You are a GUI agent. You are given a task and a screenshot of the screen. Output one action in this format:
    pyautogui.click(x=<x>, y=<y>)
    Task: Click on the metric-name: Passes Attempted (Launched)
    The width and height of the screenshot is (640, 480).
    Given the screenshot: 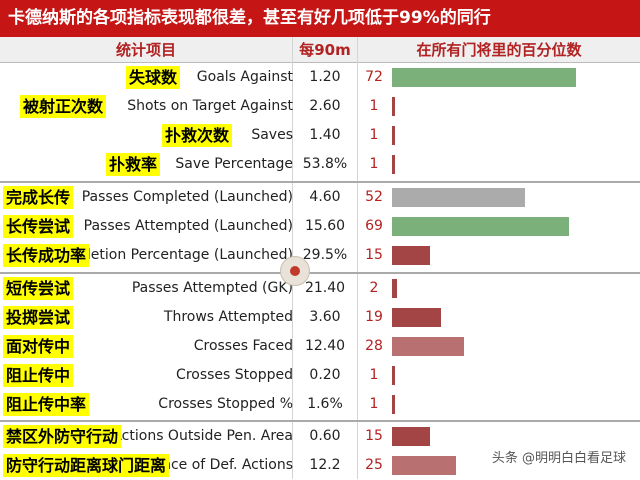 What is the action you would take?
    pyautogui.click(x=188, y=226)
    